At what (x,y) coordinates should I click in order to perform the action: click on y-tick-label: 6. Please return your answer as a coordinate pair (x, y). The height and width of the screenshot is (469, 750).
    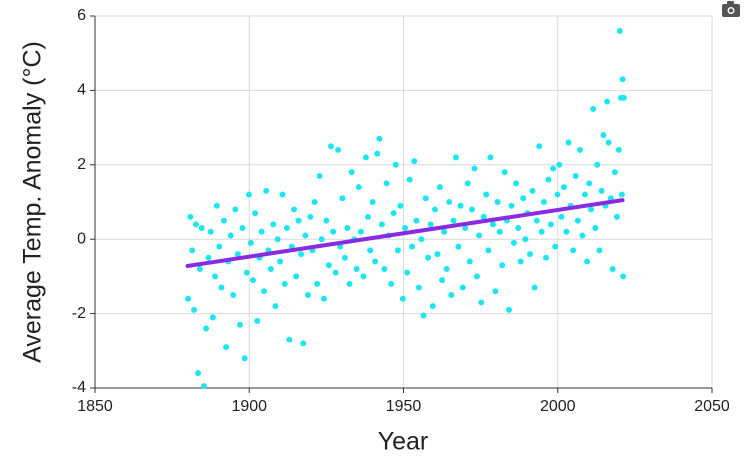
    Looking at the image, I should click on (81, 15).